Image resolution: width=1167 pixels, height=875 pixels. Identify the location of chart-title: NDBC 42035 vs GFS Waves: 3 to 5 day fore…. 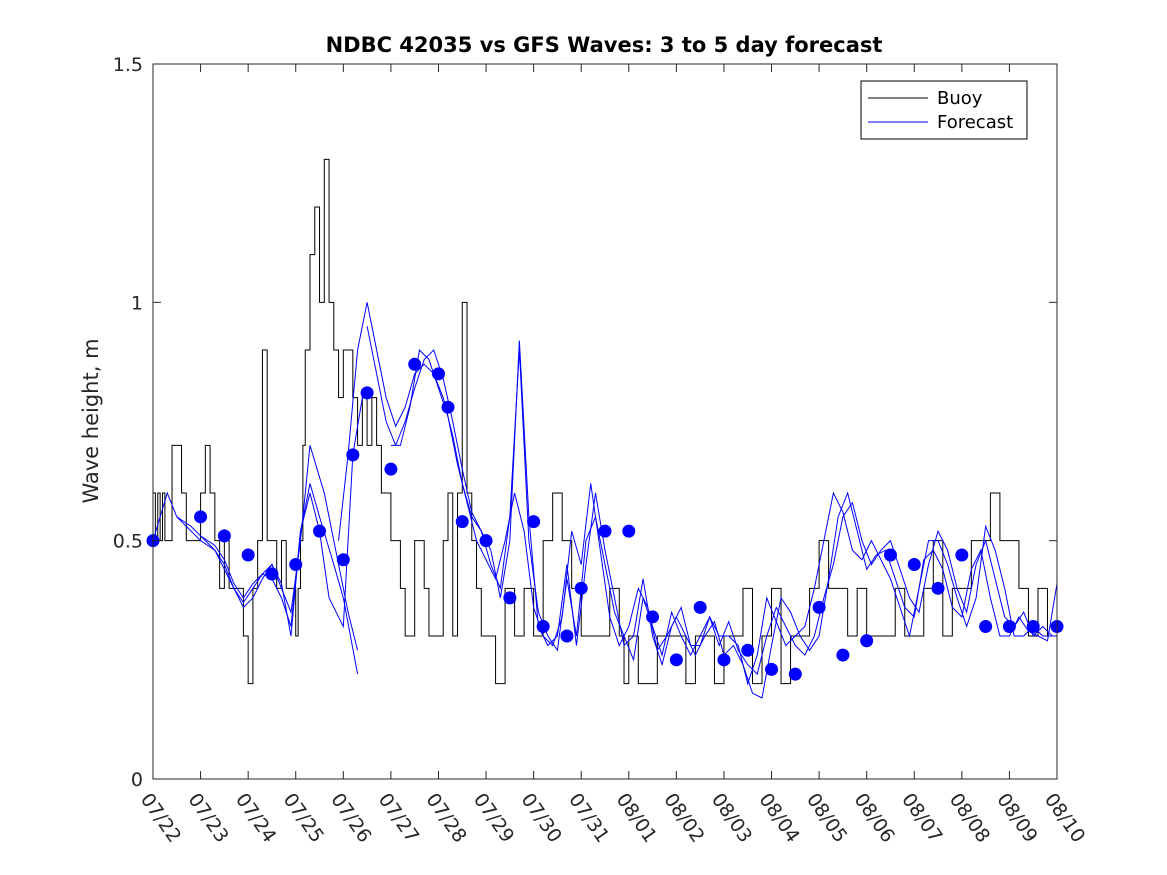
(604, 45).